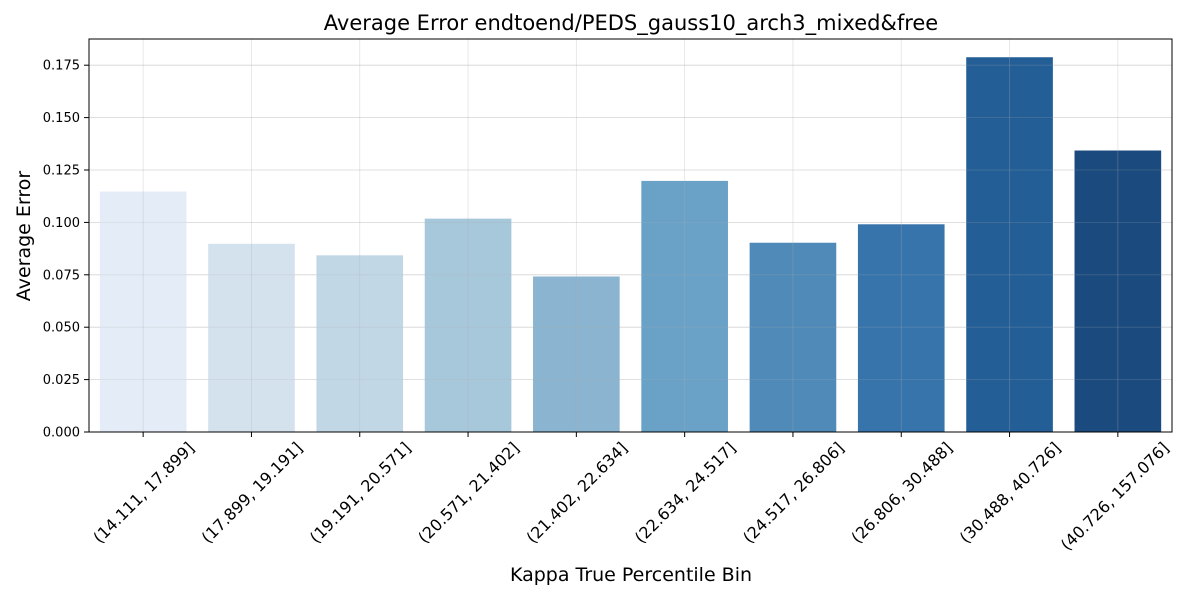 The image size is (1200, 604). What do you see at coordinates (24, 236) in the screenshot?
I see `y-axis-label: Average Error` at bounding box center [24, 236].